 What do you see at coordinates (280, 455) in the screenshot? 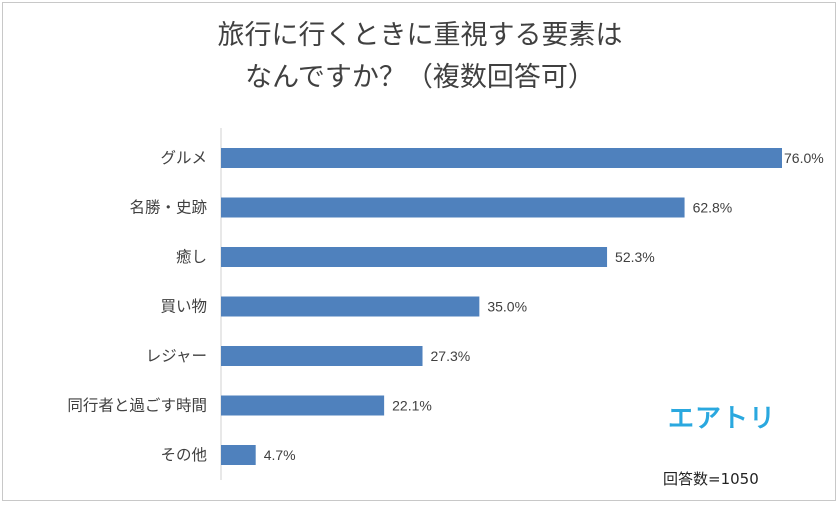
I see `data-label: 4.7%` at bounding box center [280, 455].